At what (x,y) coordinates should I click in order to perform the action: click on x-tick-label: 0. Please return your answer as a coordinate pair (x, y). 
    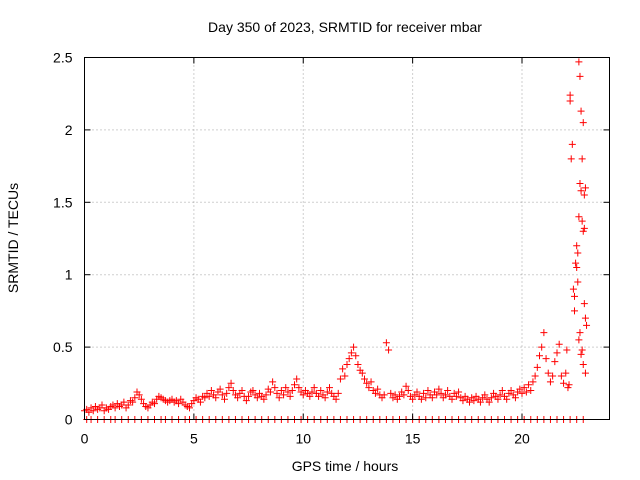
    Looking at the image, I should click on (85, 439).